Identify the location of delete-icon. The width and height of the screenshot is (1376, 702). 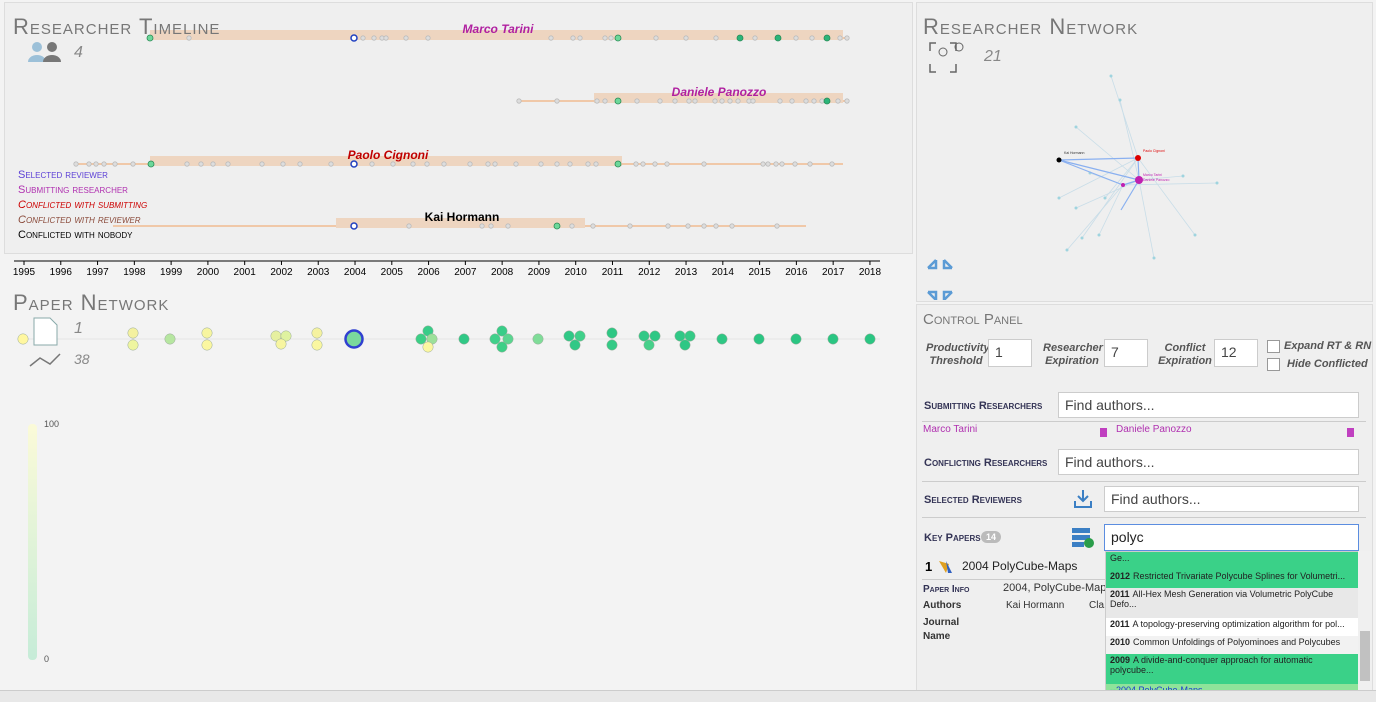
(1103, 432).